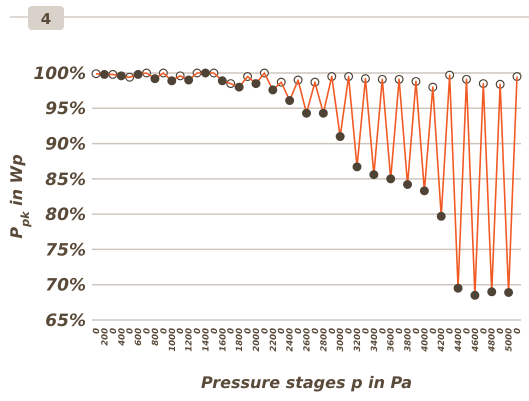  I want to click on x-tick-label: 1000, so click(173, 340).